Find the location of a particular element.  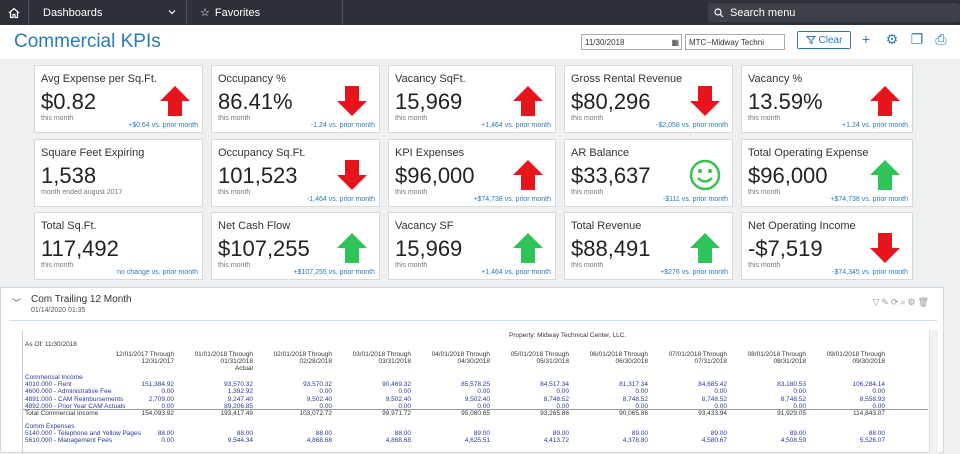

report-cell: 4,625.51 is located at coordinates (477, 441).